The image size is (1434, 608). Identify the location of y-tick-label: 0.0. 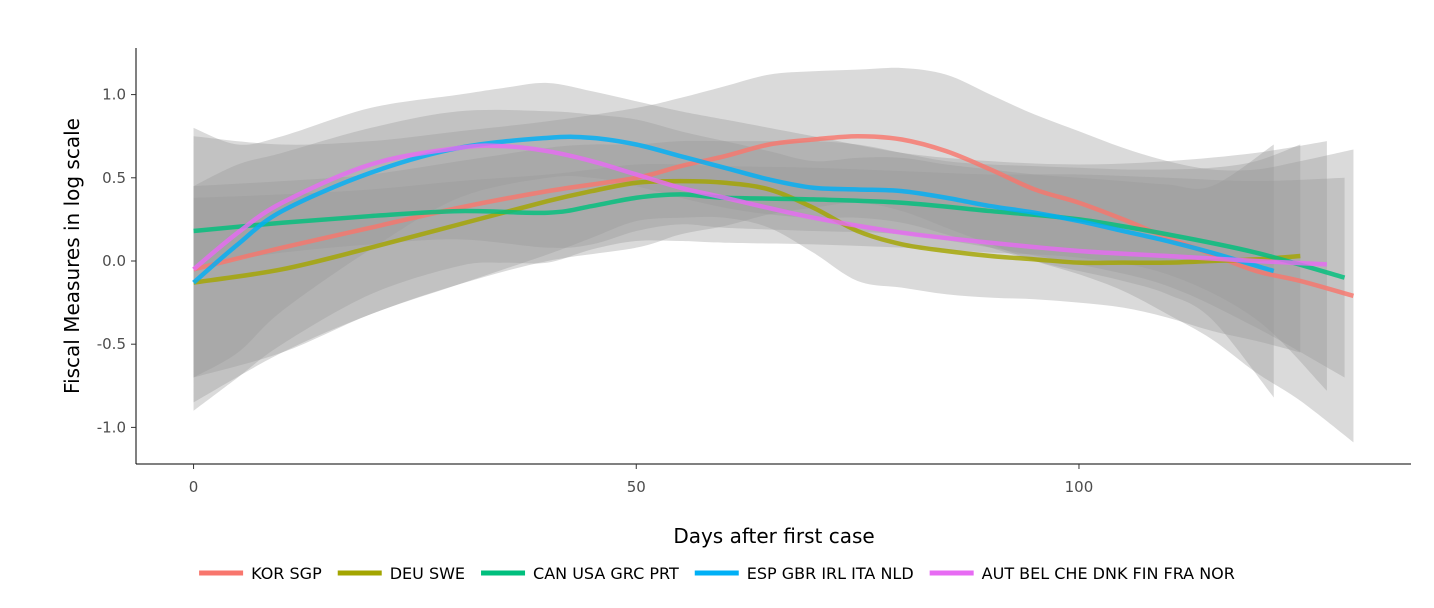
(114, 261).